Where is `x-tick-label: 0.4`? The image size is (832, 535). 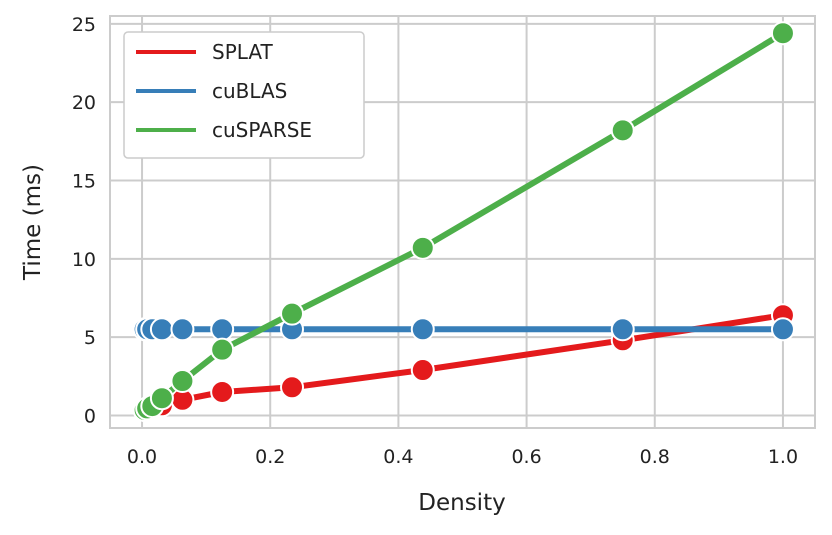 x-tick-label: 0.4 is located at coordinates (398, 457).